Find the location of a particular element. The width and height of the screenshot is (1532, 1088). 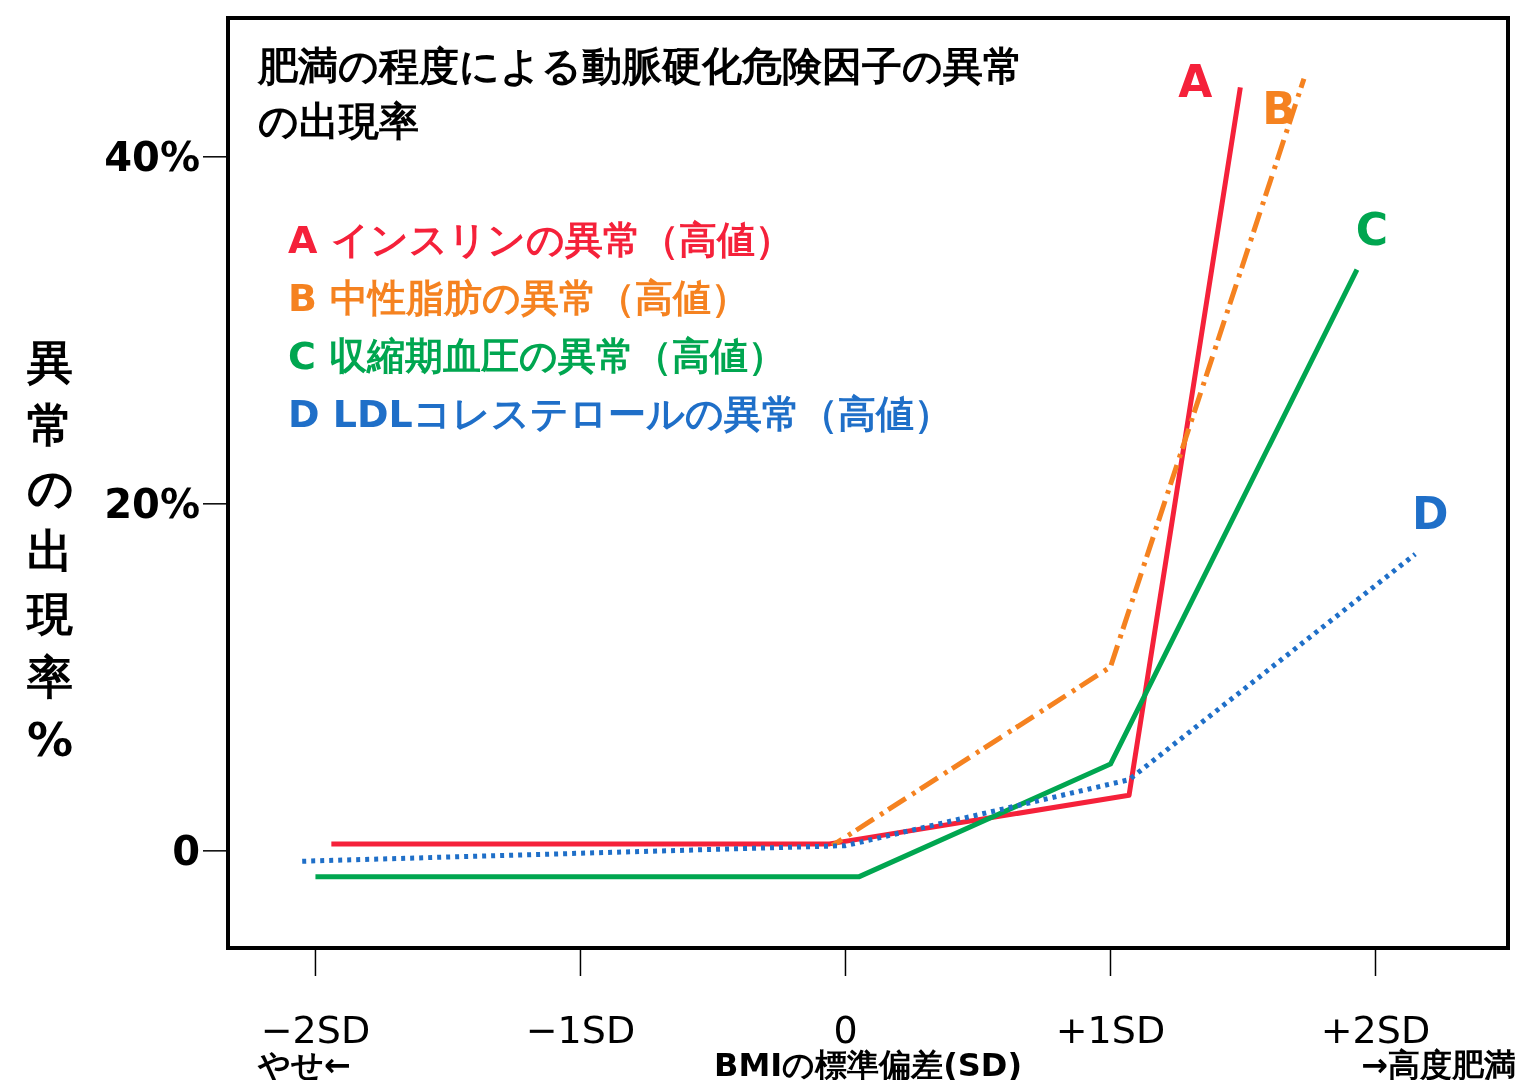

y-tick-label: 0 is located at coordinates (186, 850).